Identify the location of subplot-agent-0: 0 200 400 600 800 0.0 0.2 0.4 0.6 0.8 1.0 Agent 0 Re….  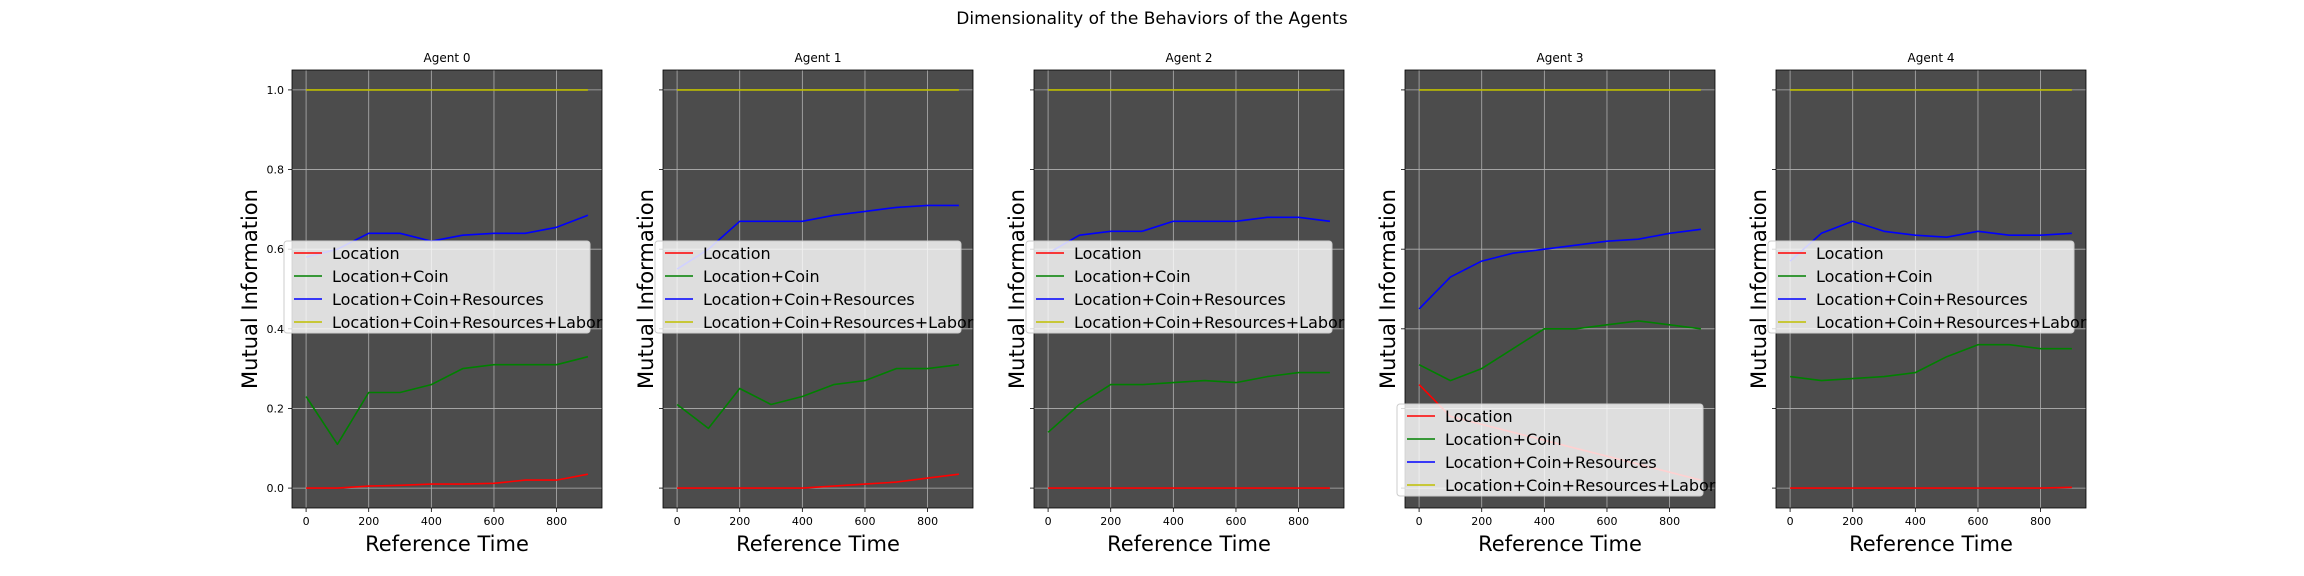
(420, 303).